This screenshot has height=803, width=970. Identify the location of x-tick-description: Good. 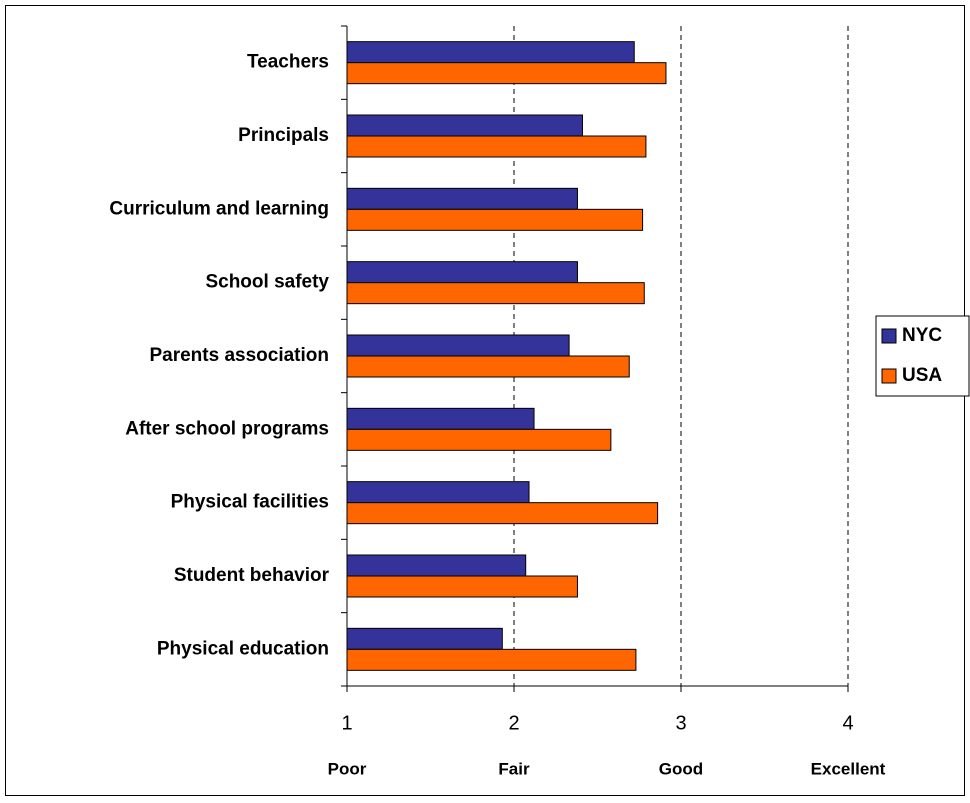
(681, 768).